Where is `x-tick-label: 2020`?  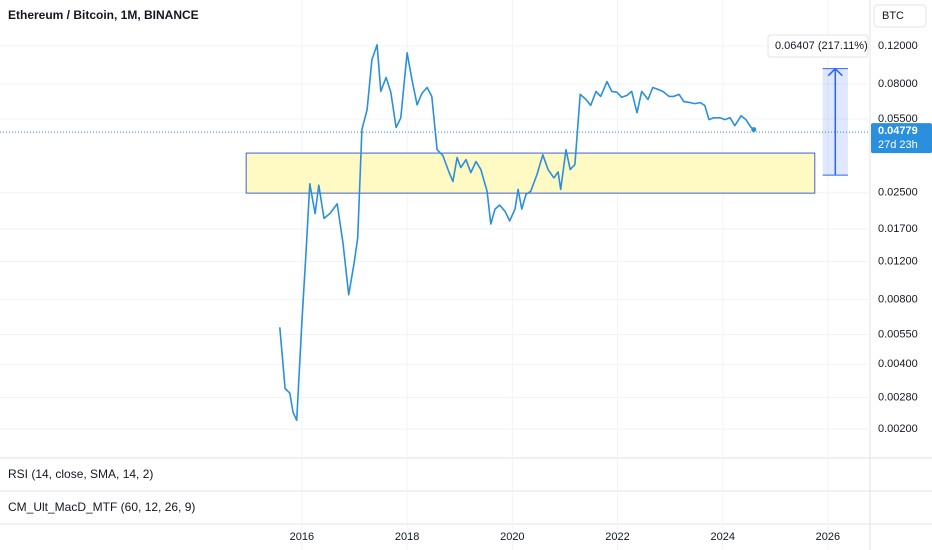 x-tick-label: 2020 is located at coordinates (512, 537).